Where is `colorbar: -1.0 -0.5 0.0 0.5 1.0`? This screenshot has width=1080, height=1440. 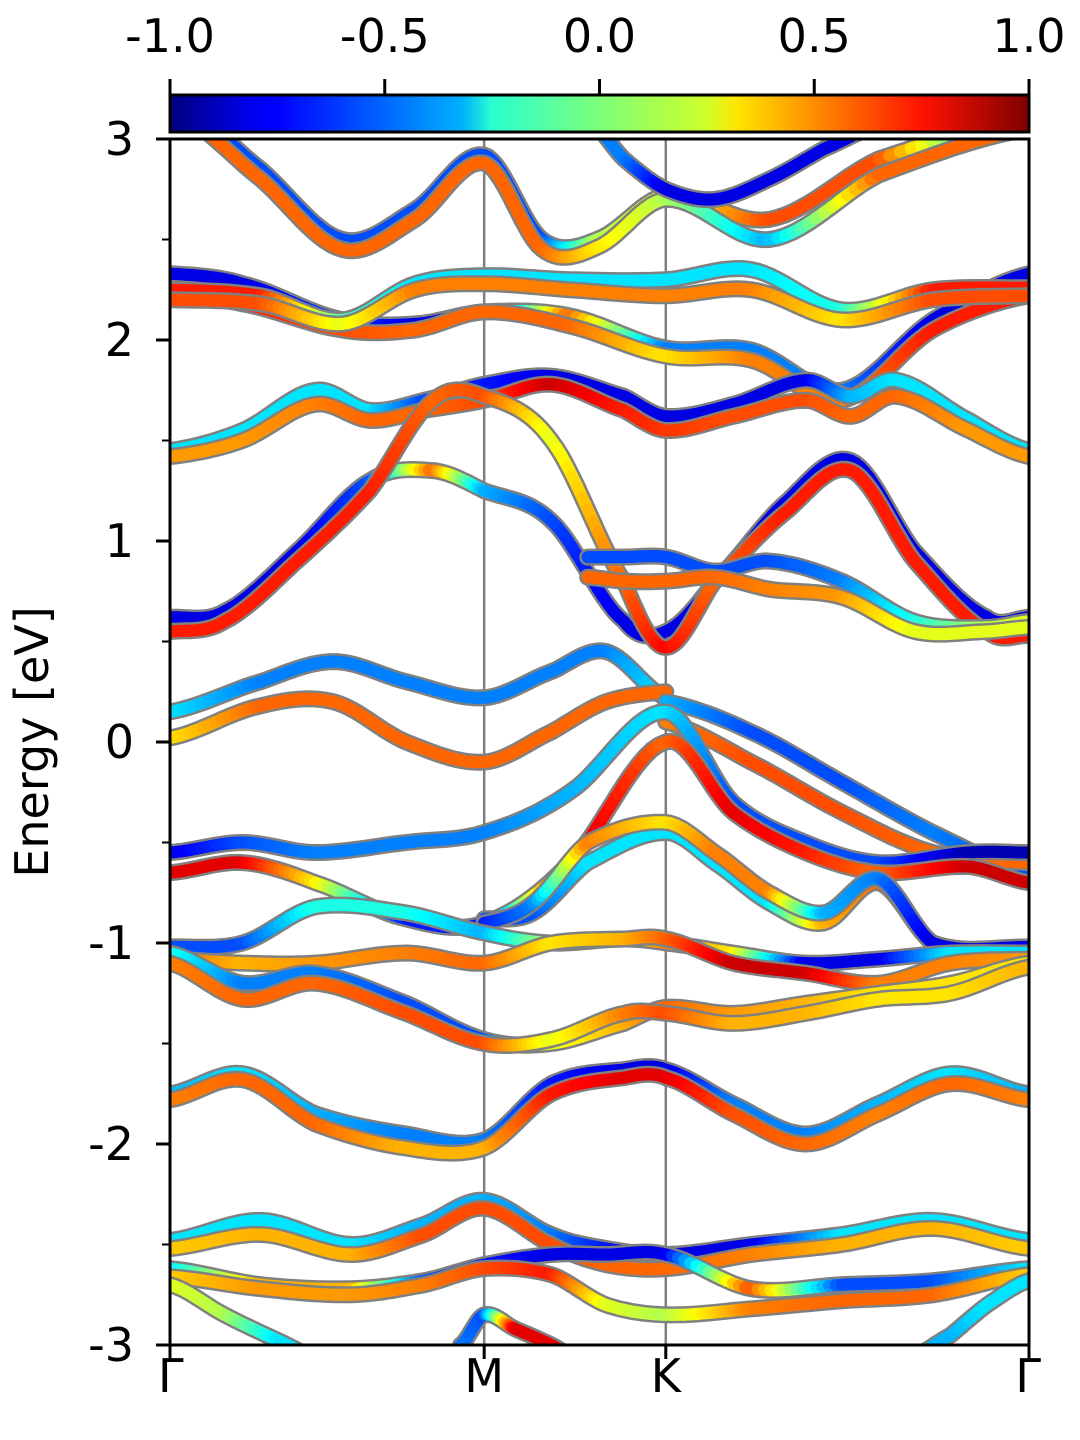 colorbar: -1.0 -0.5 0.0 0.5 1.0 is located at coordinates (595, 71).